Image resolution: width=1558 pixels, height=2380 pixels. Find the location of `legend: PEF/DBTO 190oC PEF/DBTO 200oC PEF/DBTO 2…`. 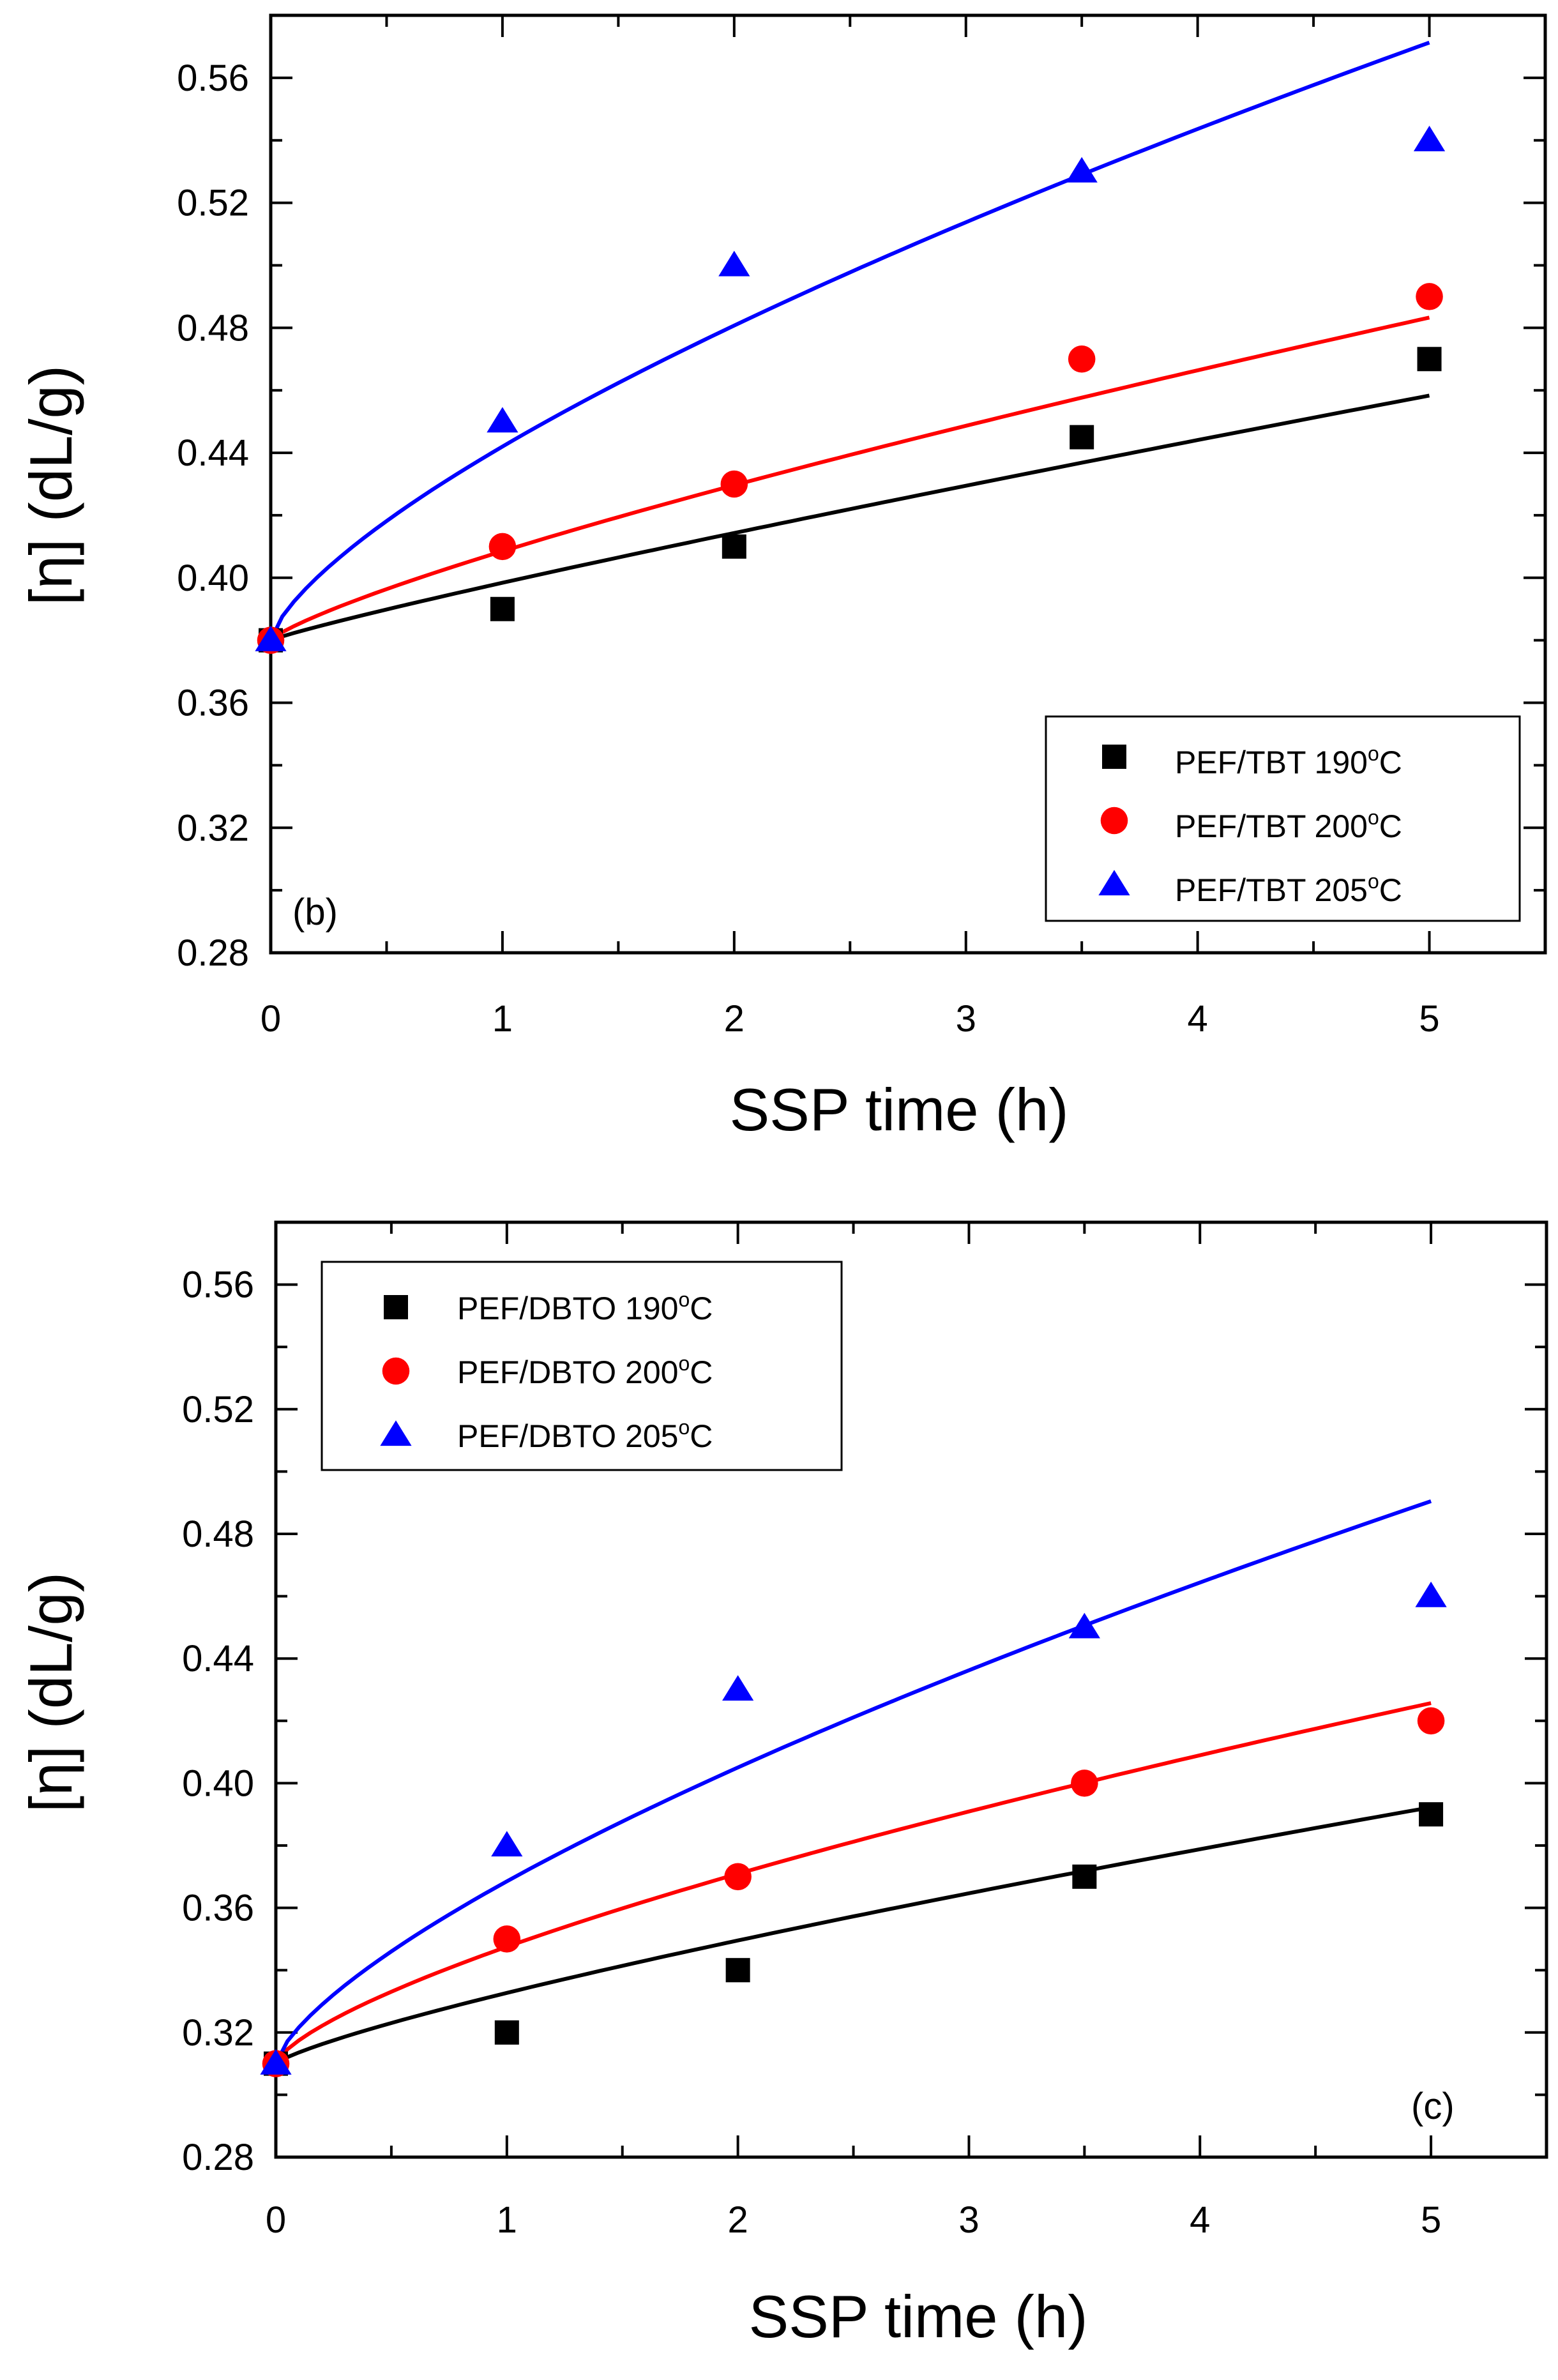

legend: PEF/DBTO 190oC PEF/DBTO 200oC PEF/DBTO 2… is located at coordinates (582, 1366).